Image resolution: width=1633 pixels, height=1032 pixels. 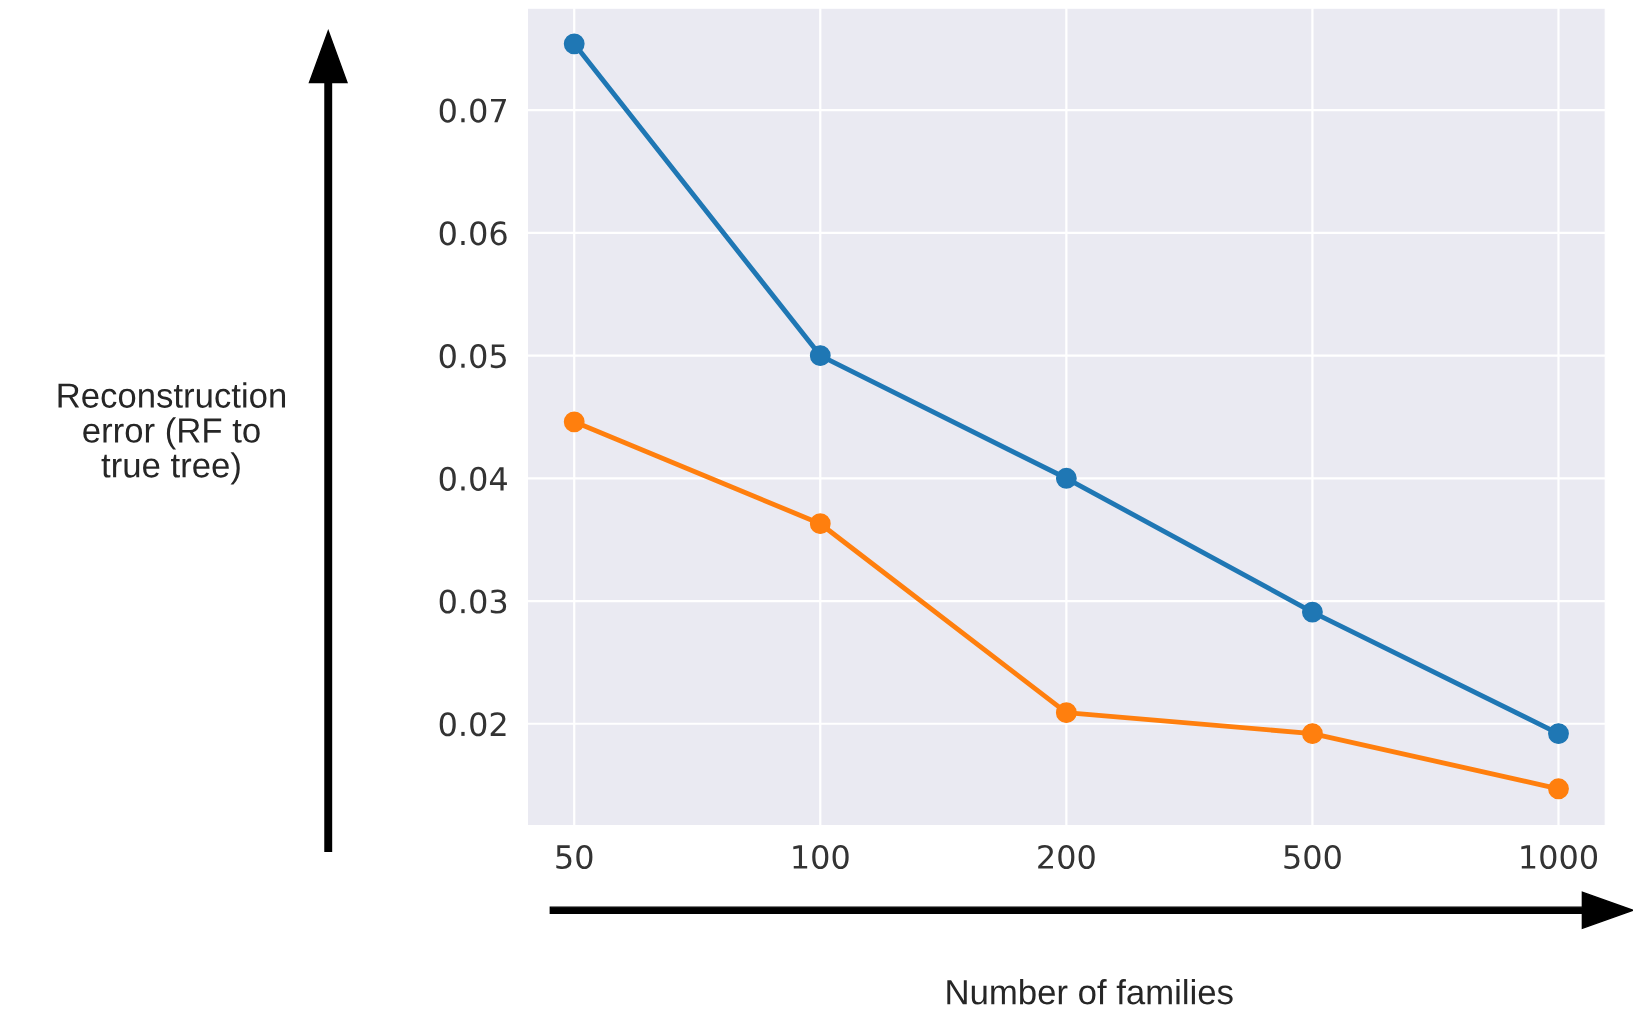 I want to click on x-tick-label: 1000, so click(x=1559, y=857).